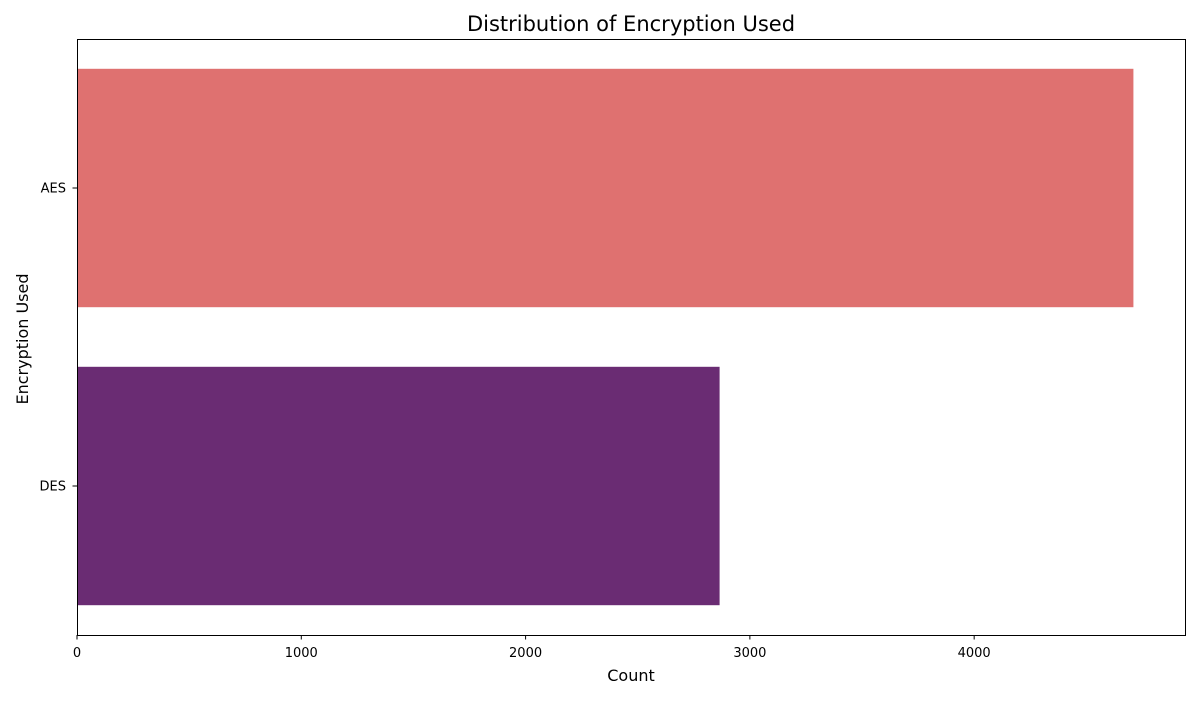 The width and height of the screenshot is (1200, 705). What do you see at coordinates (301, 653) in the screenshot?
I see `x-tick-label: 1000` at bounding box center [301, 653].